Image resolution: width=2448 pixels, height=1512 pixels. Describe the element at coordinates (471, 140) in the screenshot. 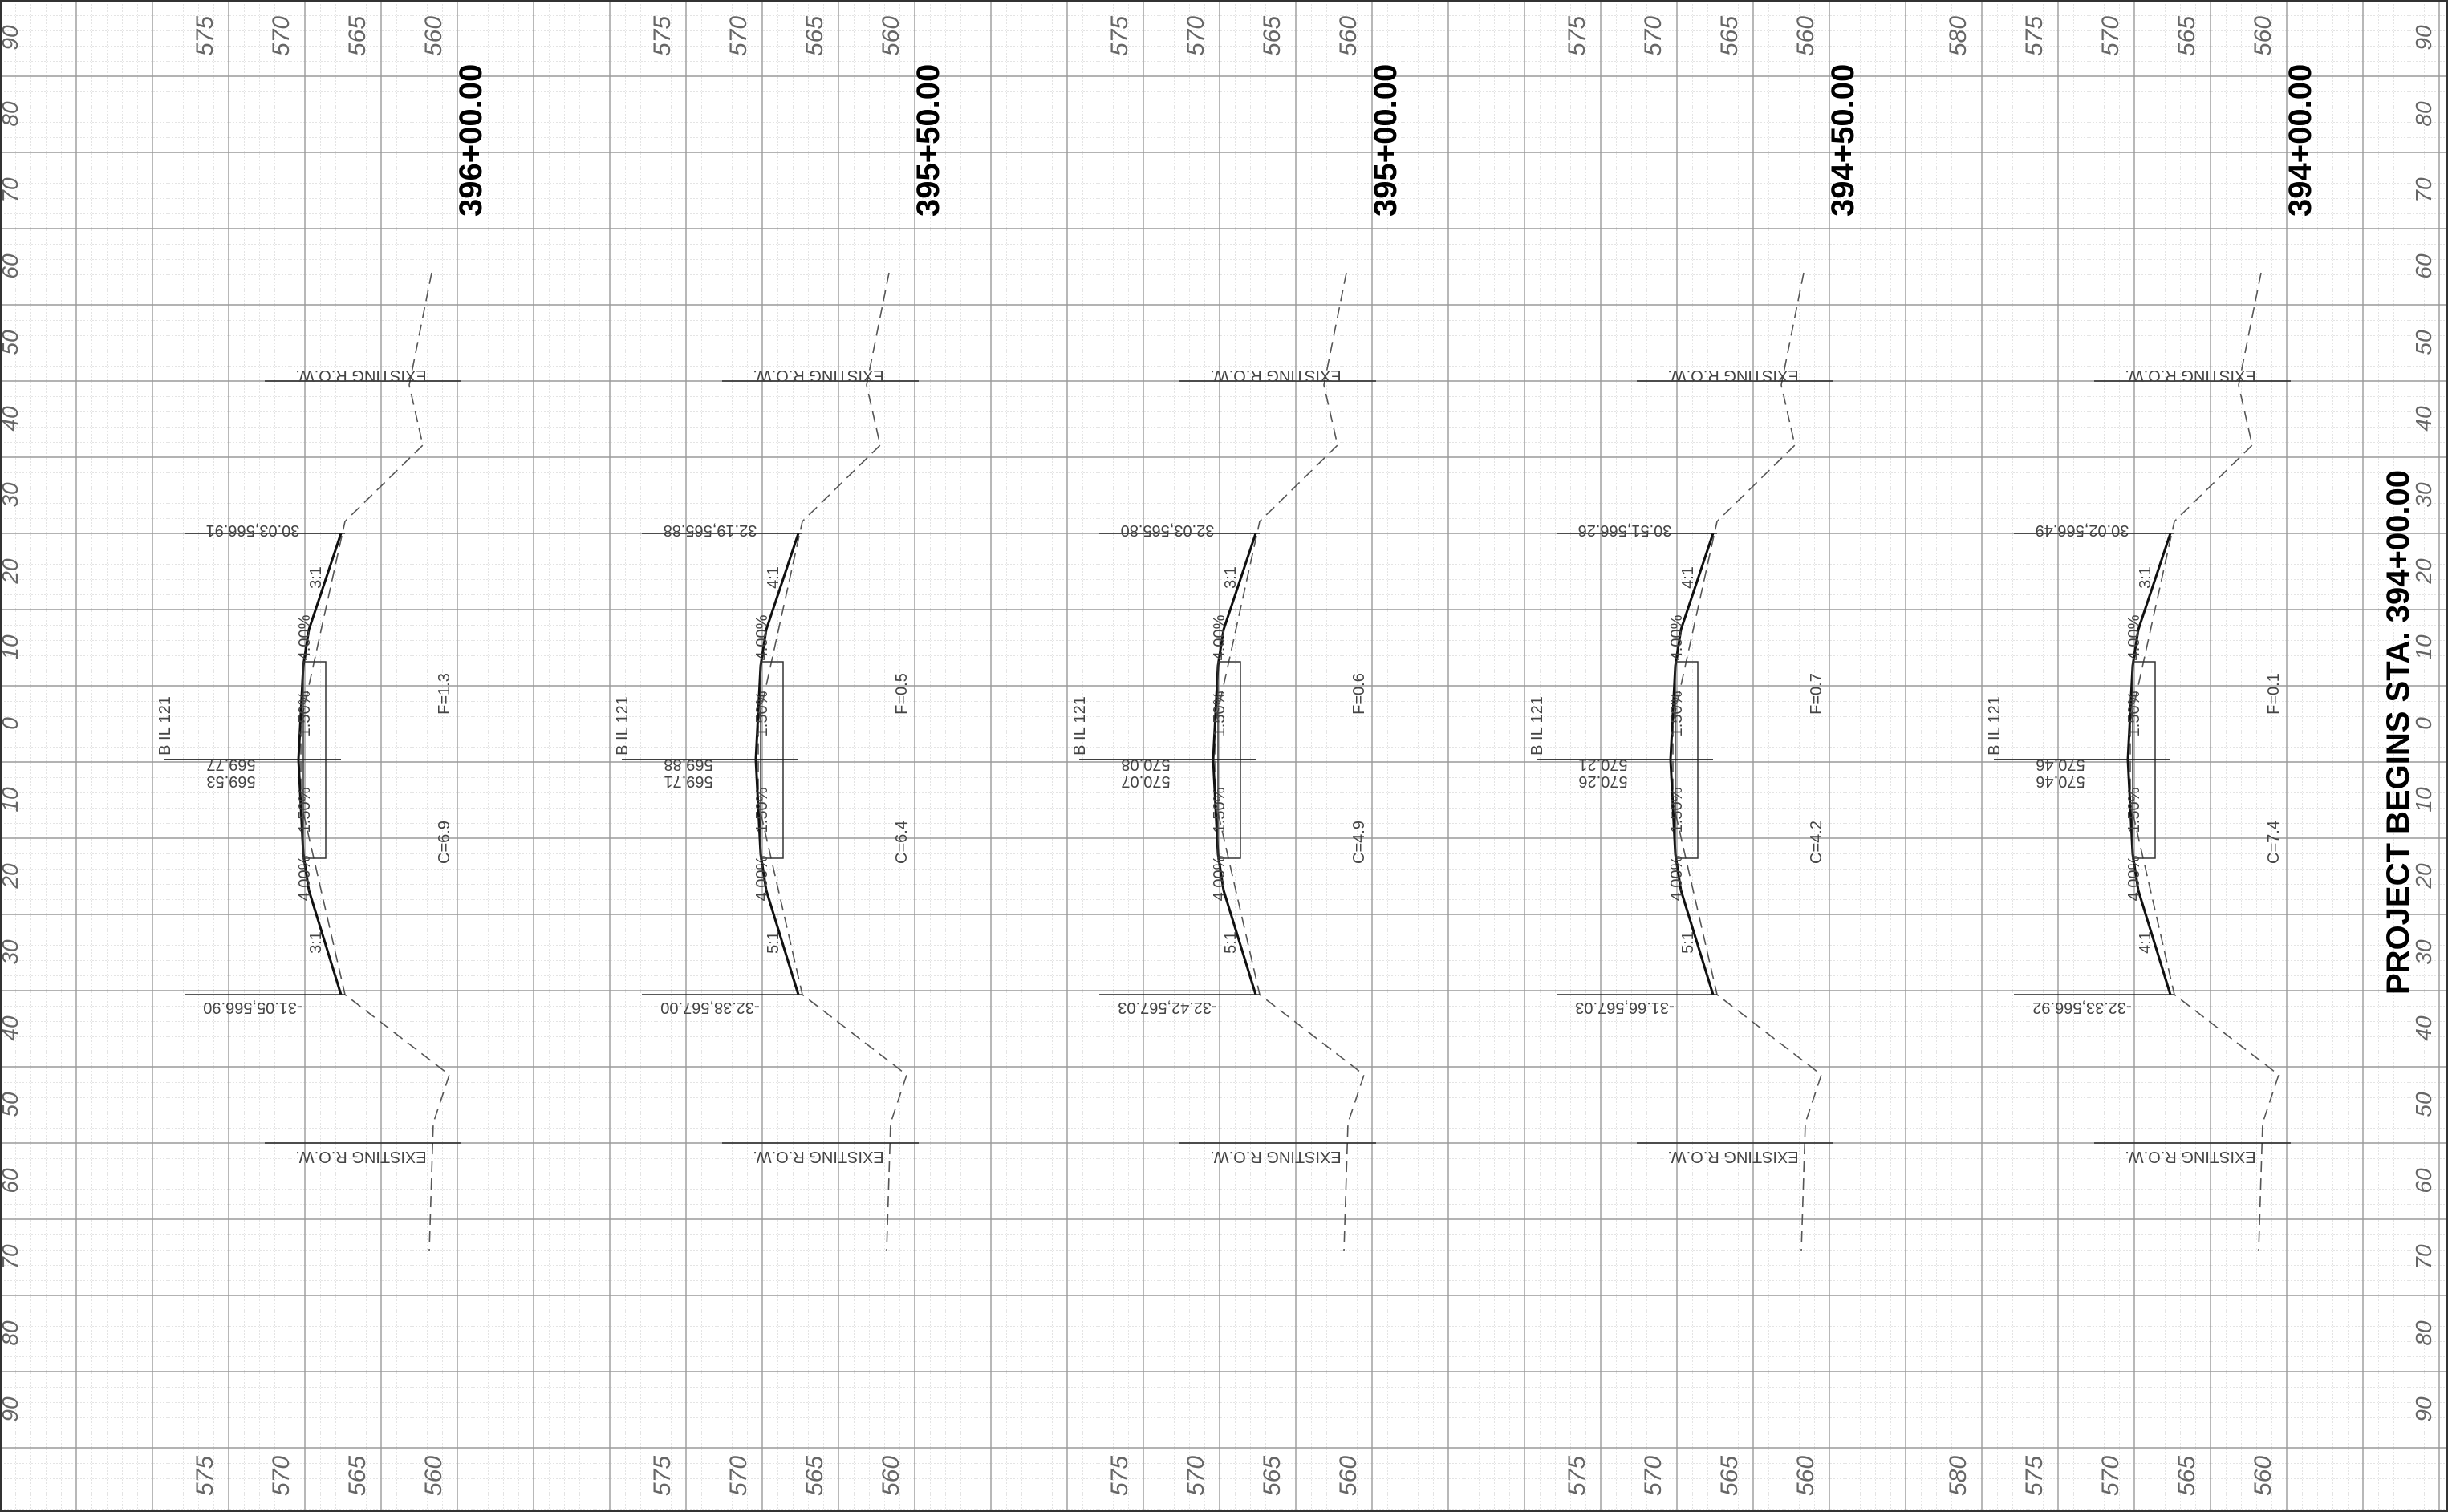

I see `station-label: 396+00.00` at that location.